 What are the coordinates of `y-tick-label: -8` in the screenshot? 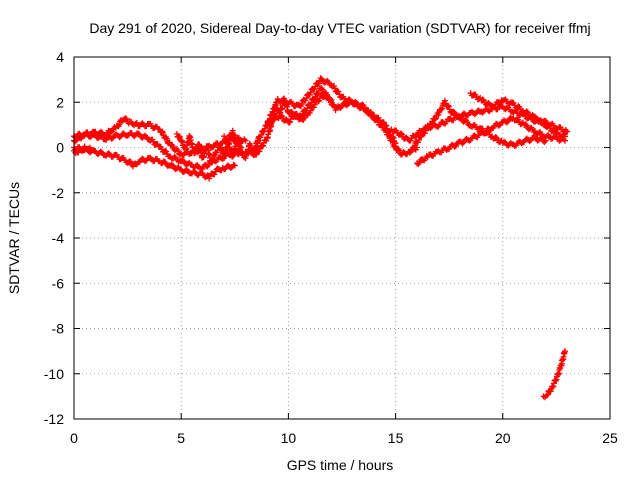 It's located at (58, 329).